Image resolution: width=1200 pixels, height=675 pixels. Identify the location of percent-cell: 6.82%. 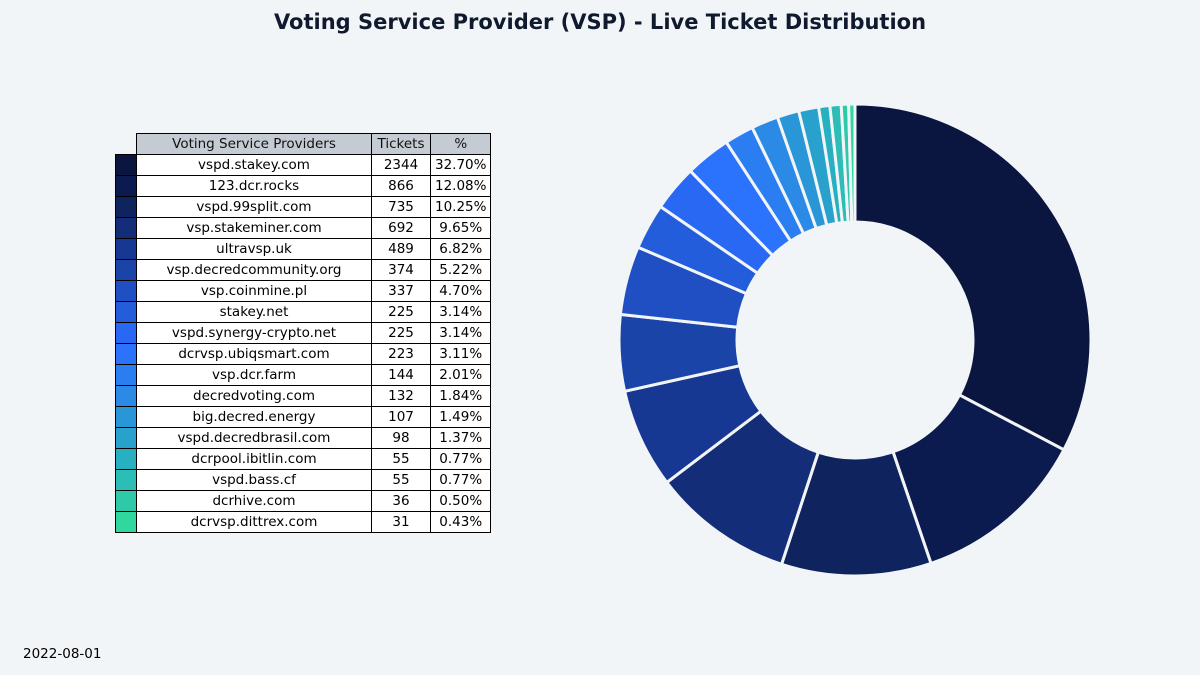
(460, 249).